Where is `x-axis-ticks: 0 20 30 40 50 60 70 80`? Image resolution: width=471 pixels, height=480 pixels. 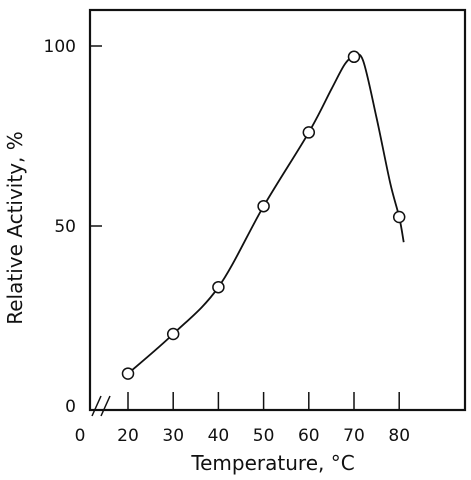
x-axis-ticks: 0 20 30 40 50 60 70 80 is located at coordinates (242, 419).